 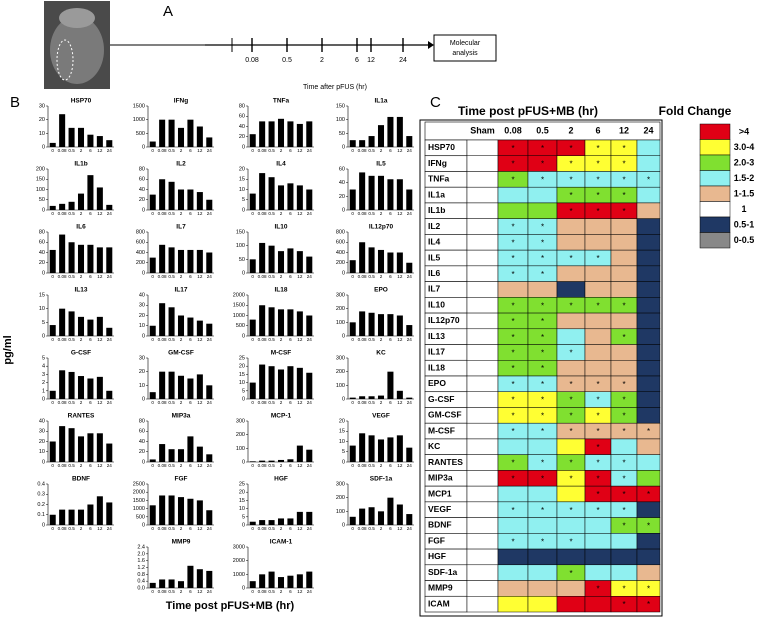 I want to click on chart-title: EPO, so click(x=381, y=290).